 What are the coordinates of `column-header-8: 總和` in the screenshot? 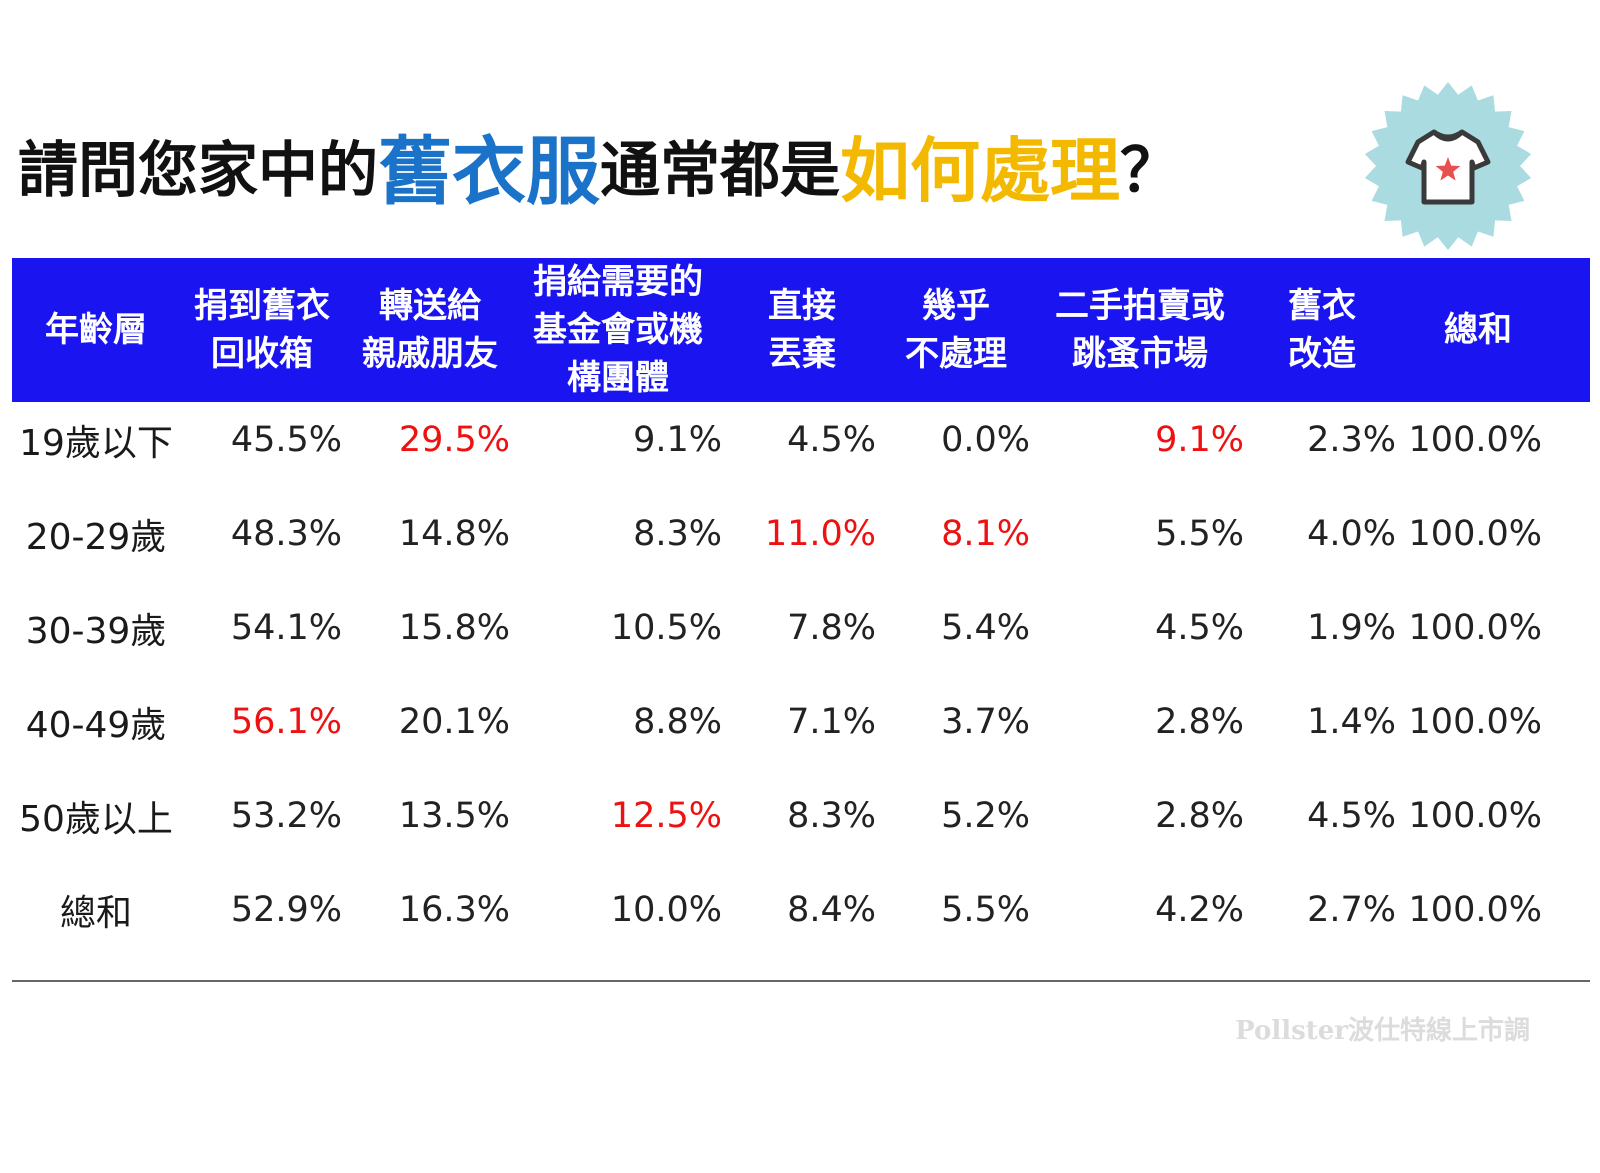 It's located at (1478, 330).